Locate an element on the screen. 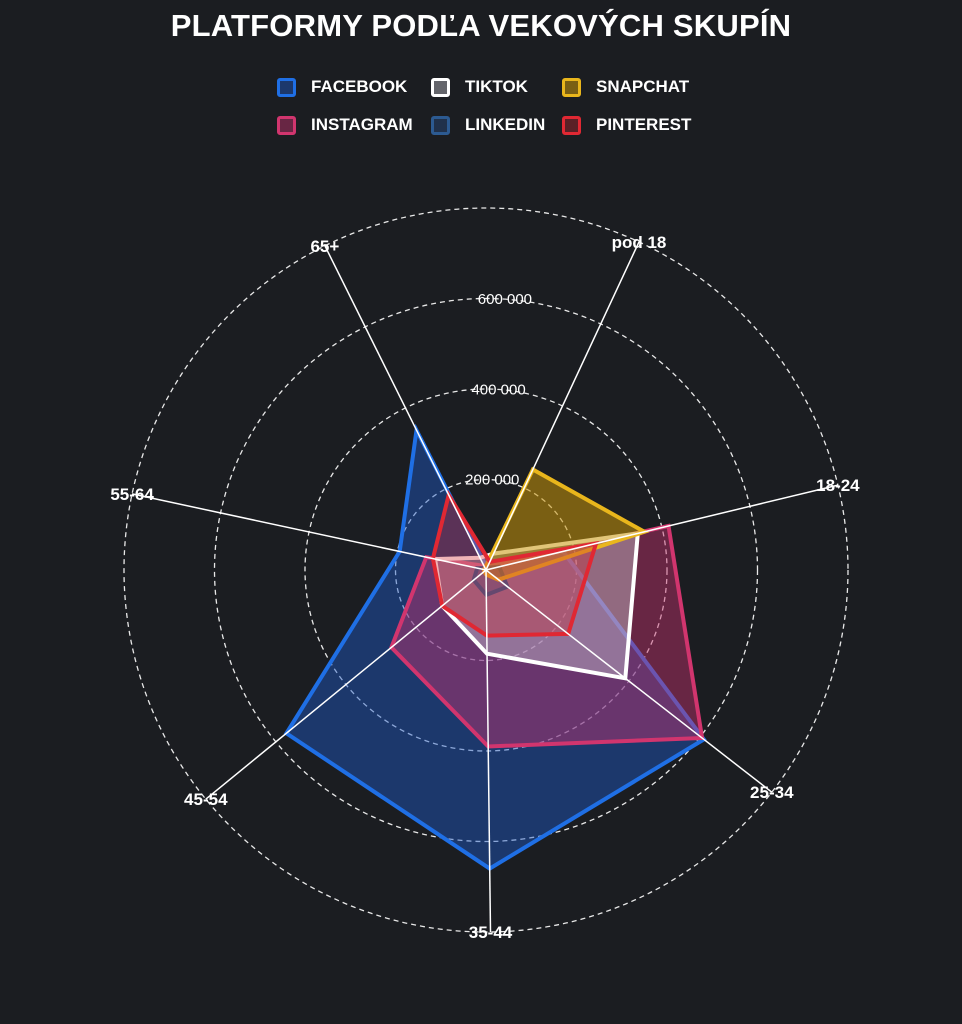  category-label-25-34: 25-34 is located at coordinates (772, 792).